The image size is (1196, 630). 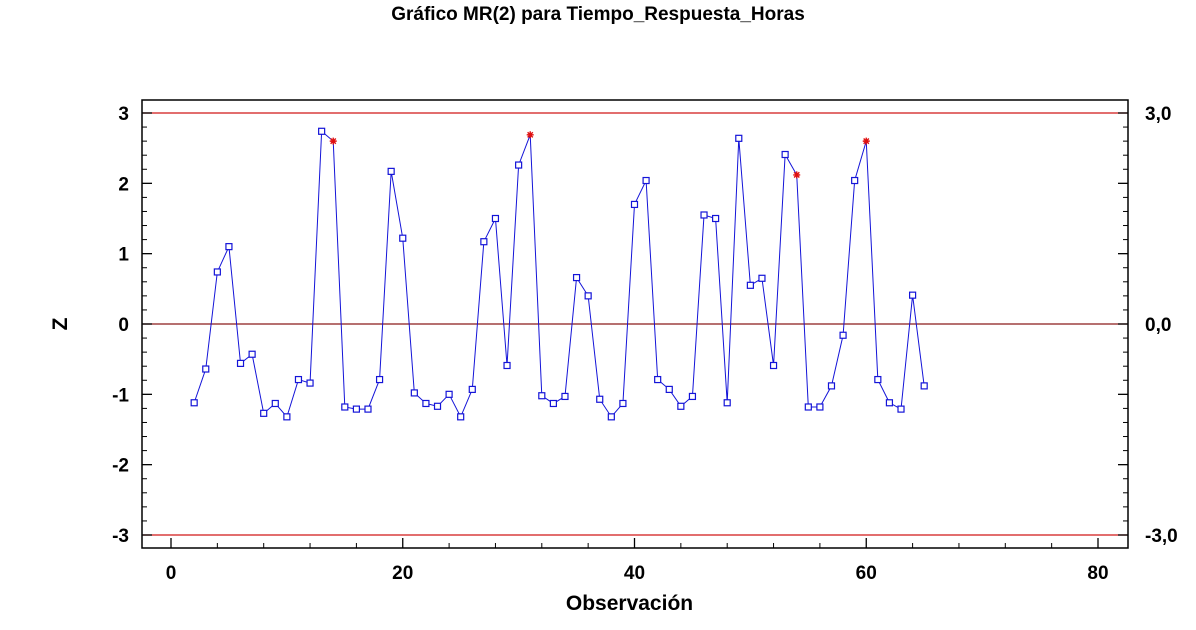 What do you see at coordinates (171, 573) in the screenshot?
I see `x-tick-label: 0` at bounding box center [171, 573].